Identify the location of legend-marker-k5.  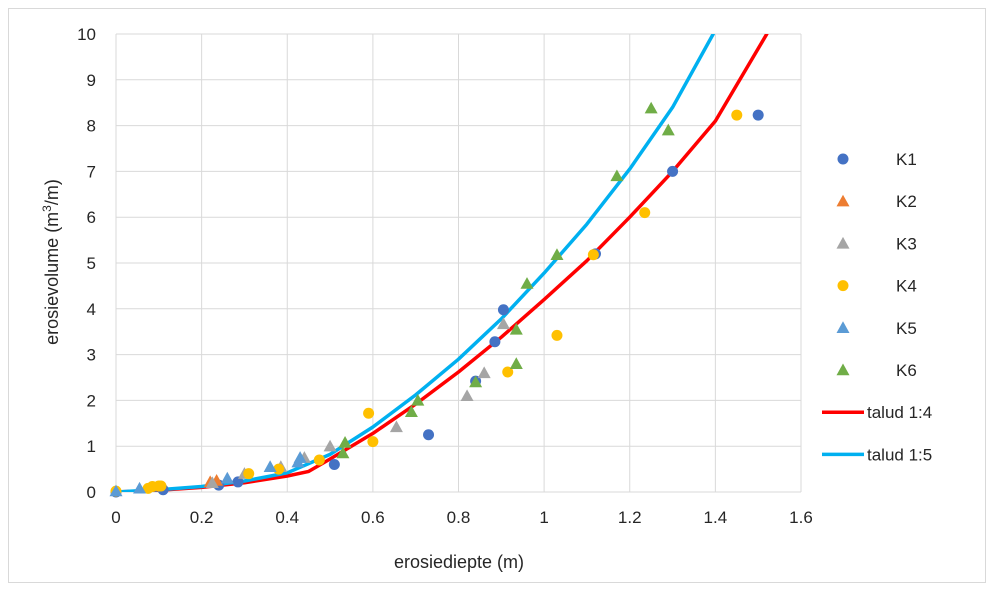
(843, 327).